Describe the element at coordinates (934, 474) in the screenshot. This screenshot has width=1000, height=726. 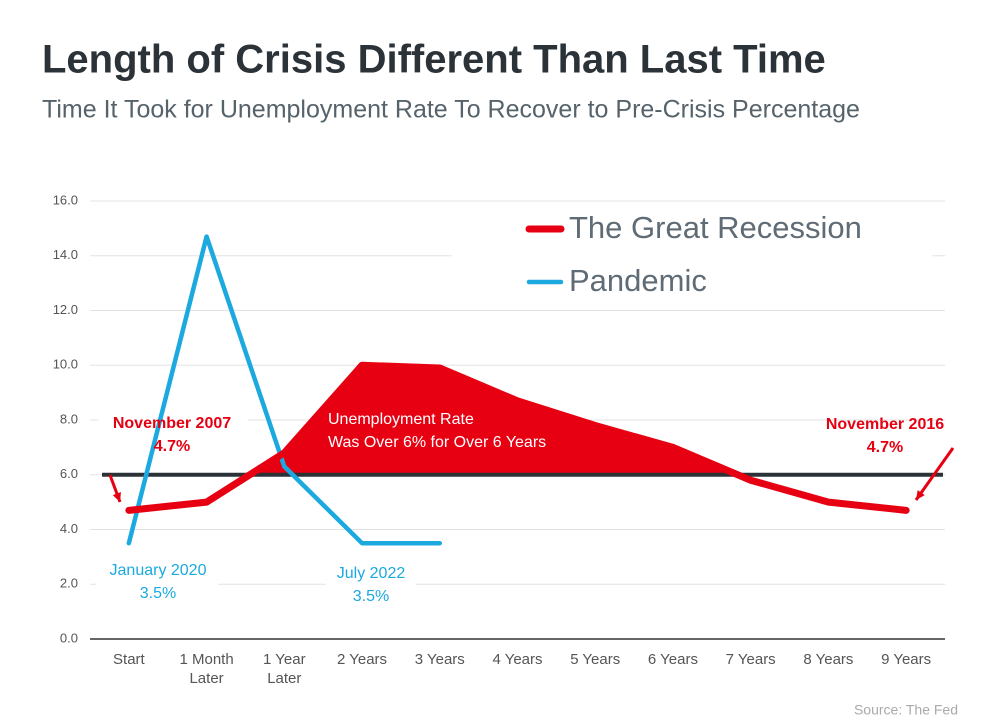
I see `arrow` at that location.